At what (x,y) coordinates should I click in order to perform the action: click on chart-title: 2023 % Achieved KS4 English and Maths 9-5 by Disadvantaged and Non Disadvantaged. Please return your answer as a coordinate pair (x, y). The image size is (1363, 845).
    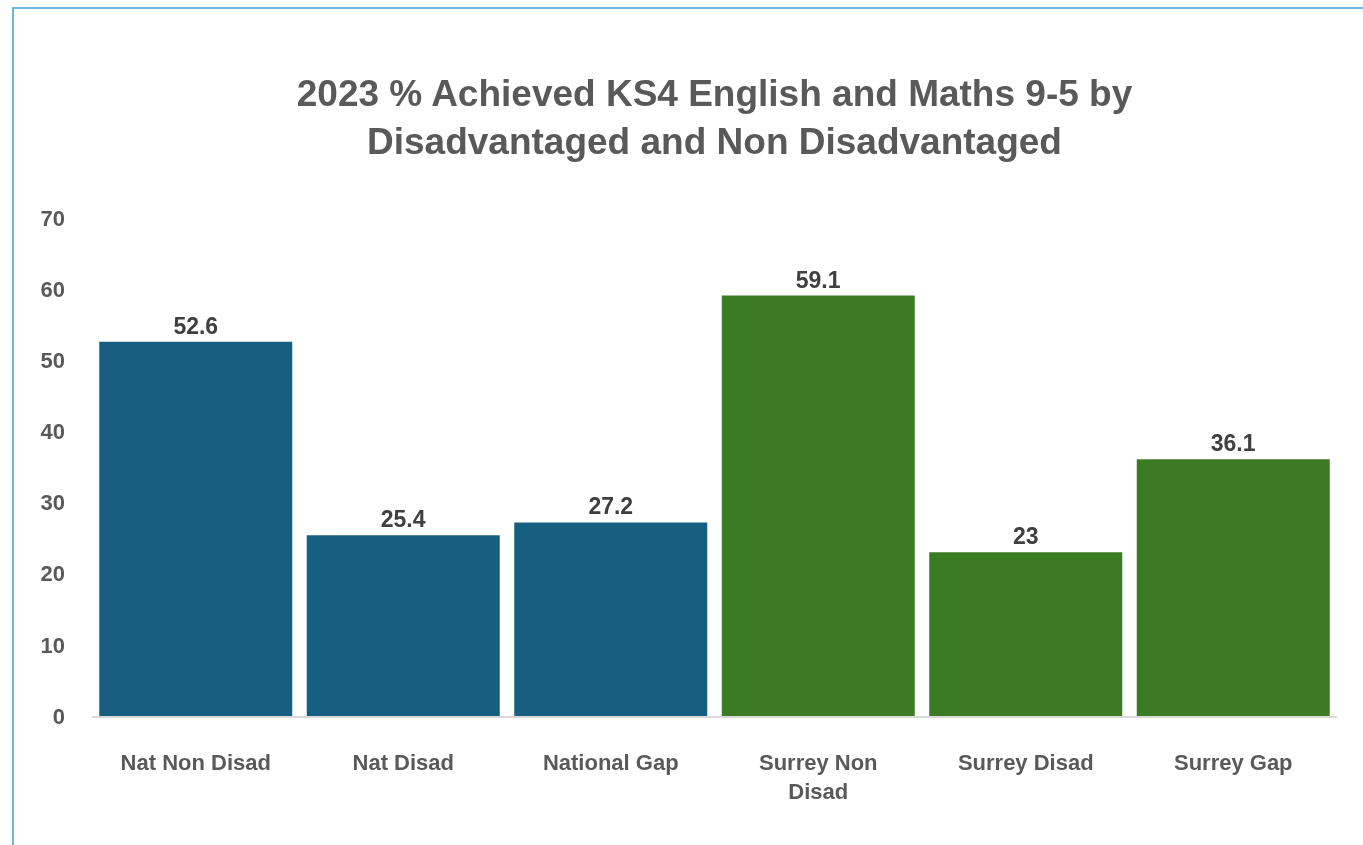
    Looking at the image, I should click on (714, 118).